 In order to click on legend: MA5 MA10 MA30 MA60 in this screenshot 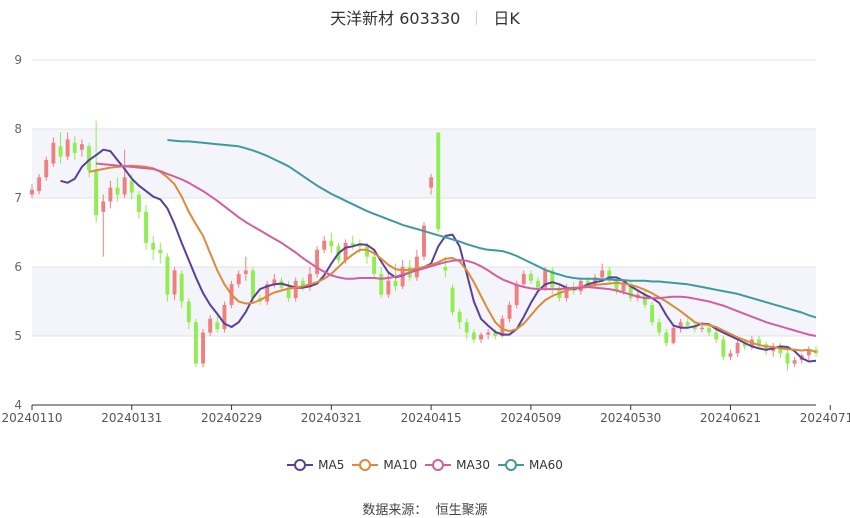, I will do `click(425, 466)`.